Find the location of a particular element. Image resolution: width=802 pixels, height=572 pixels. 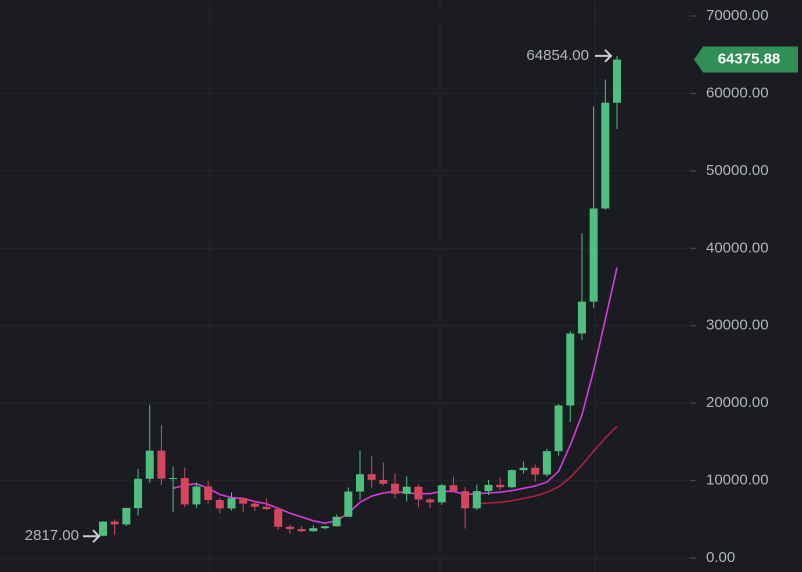

y-tick-label: 50000.00 is located at coordinates (737, 170).